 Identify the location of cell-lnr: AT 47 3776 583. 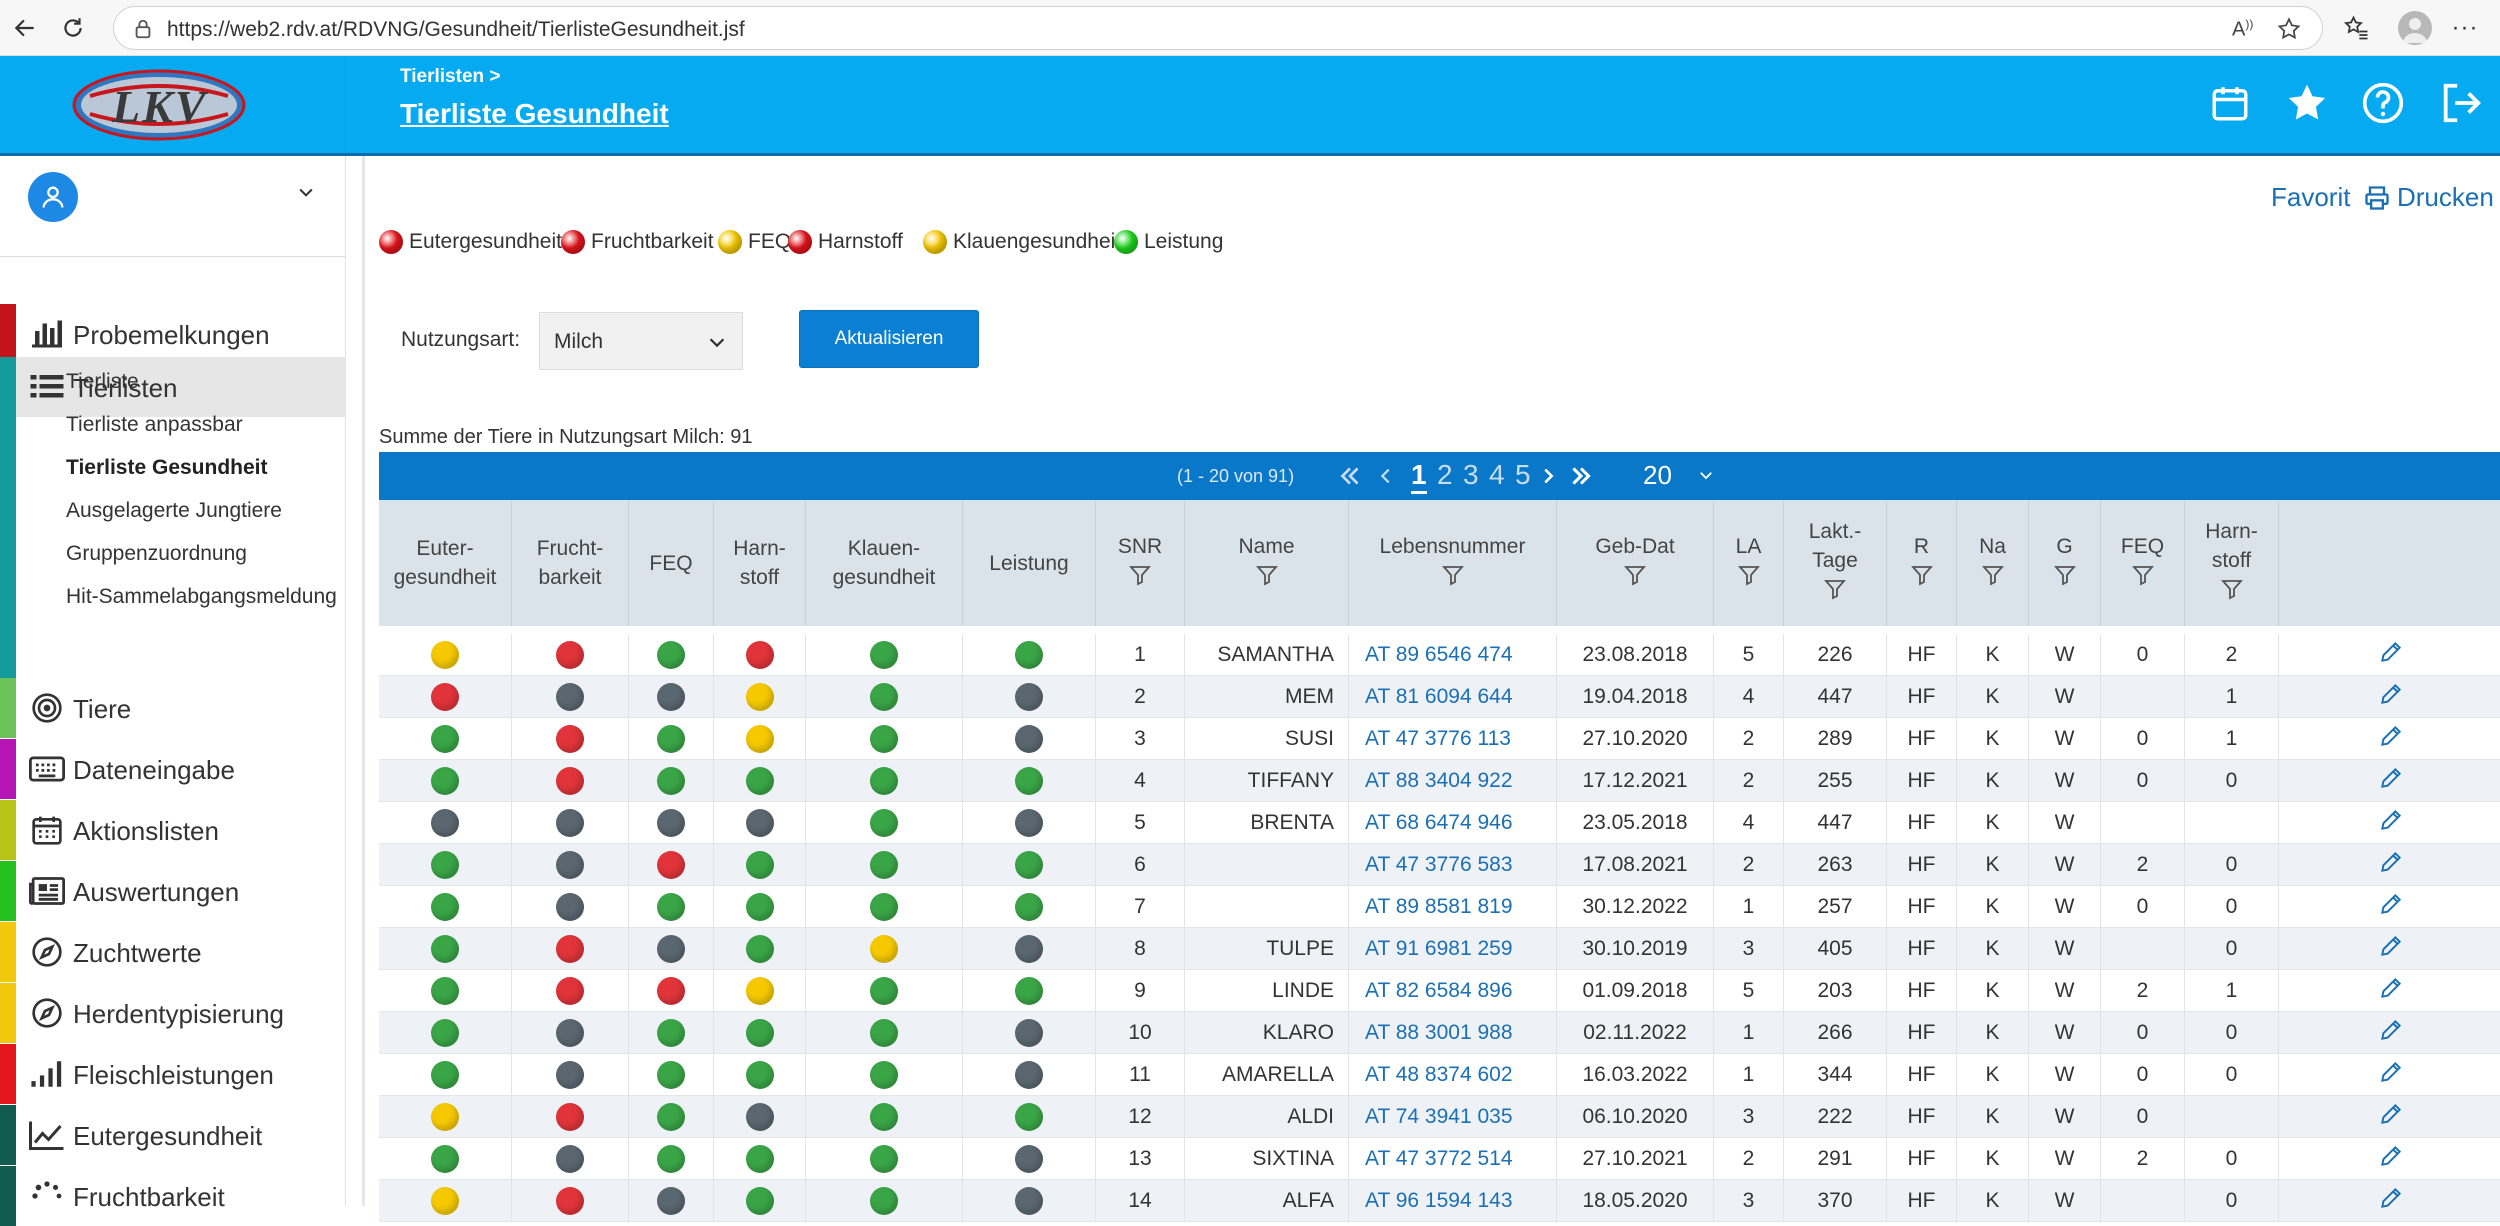
(1453, 865).